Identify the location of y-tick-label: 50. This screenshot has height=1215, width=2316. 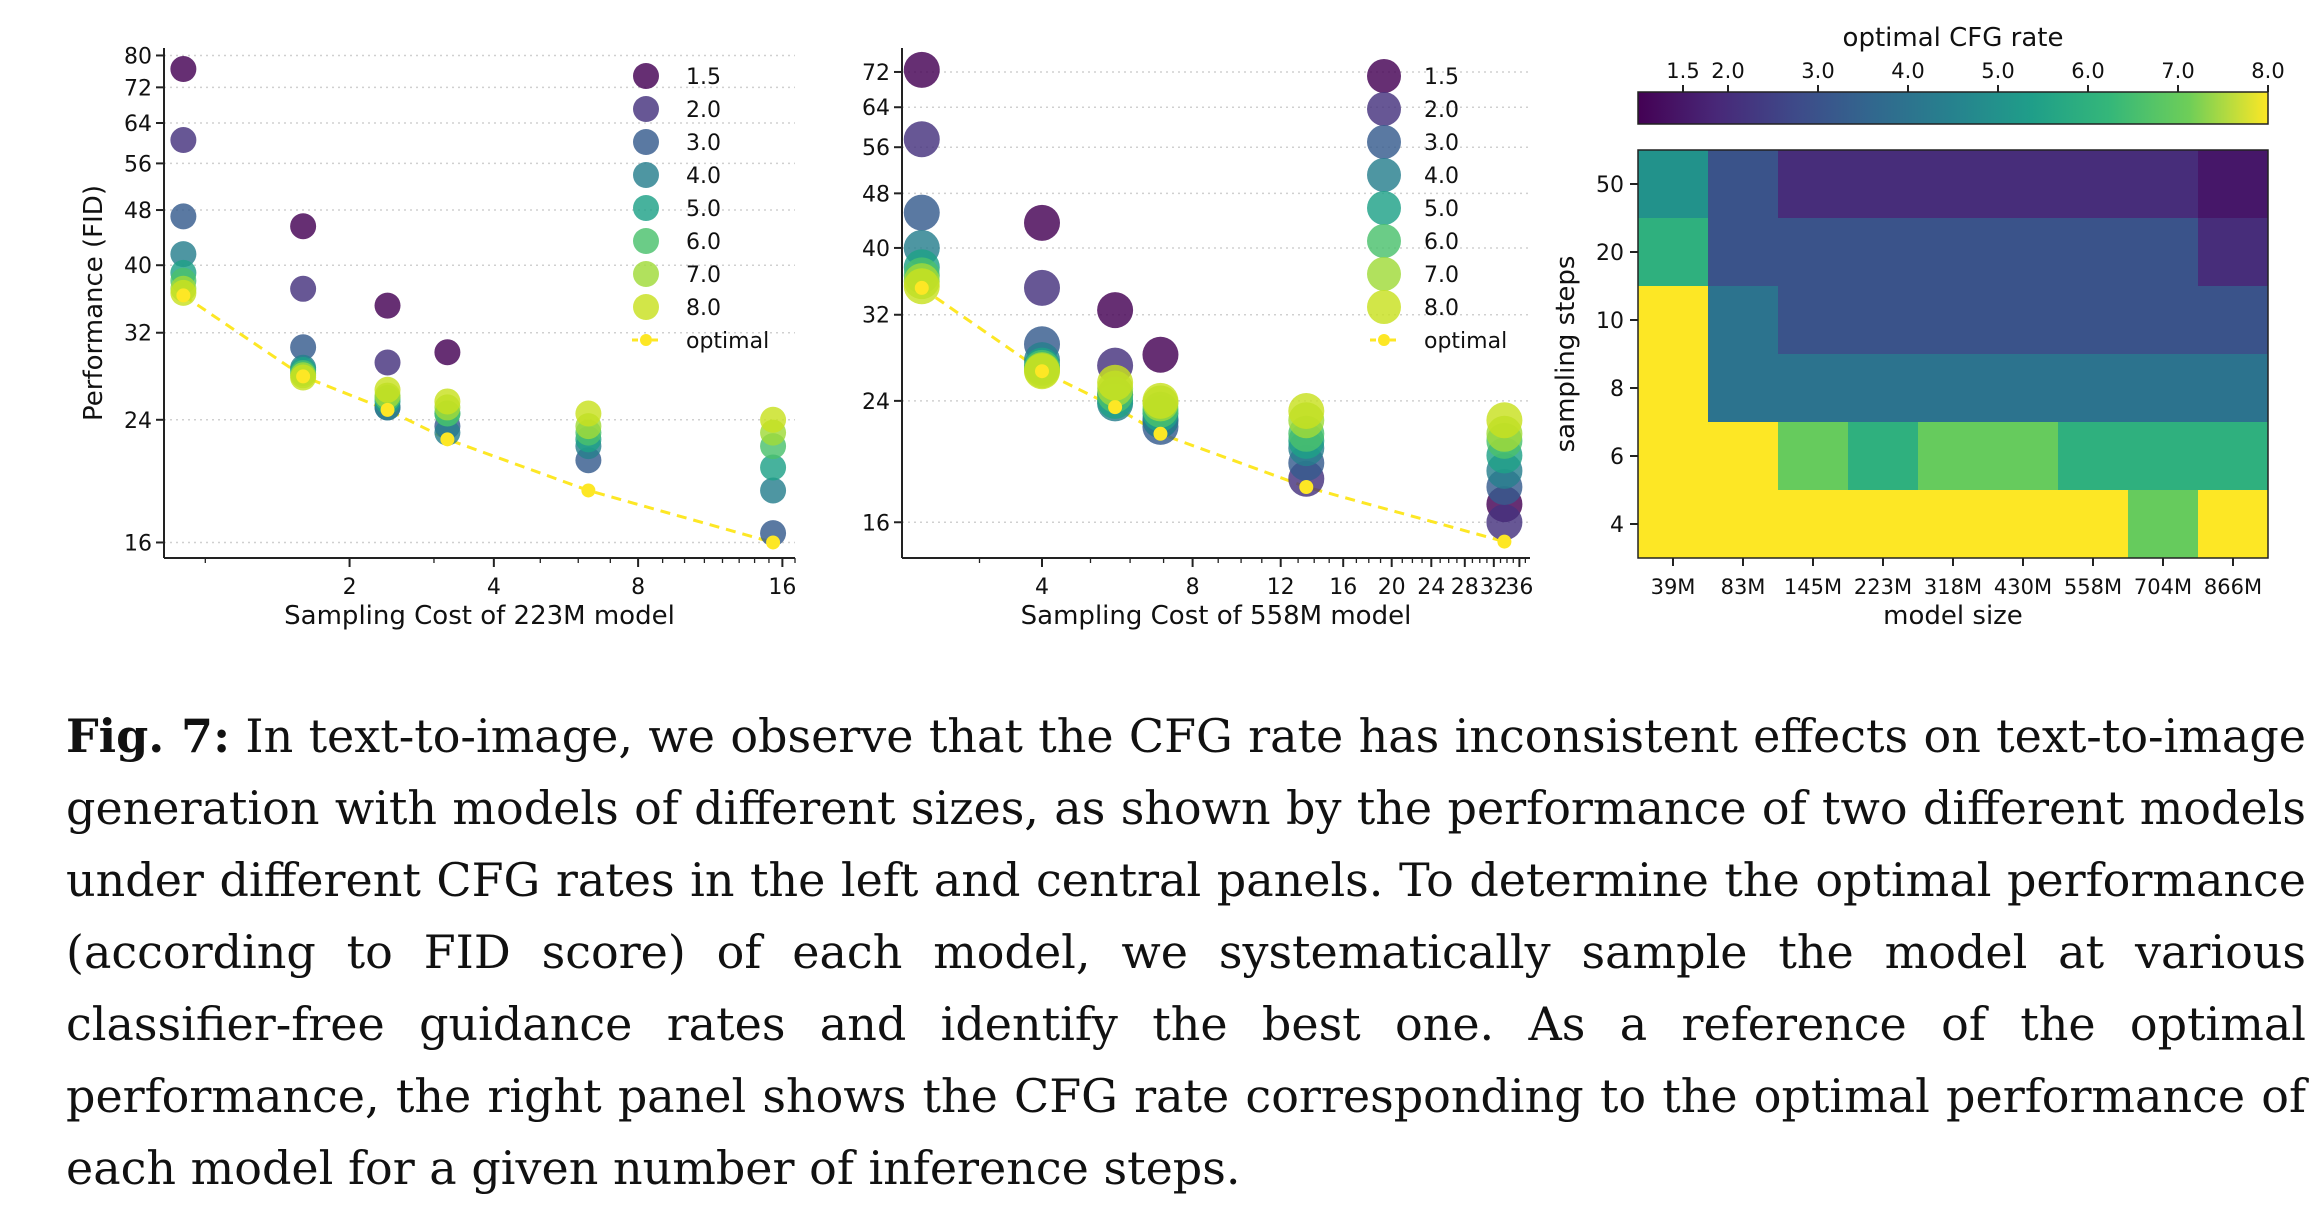
(1610, 185).